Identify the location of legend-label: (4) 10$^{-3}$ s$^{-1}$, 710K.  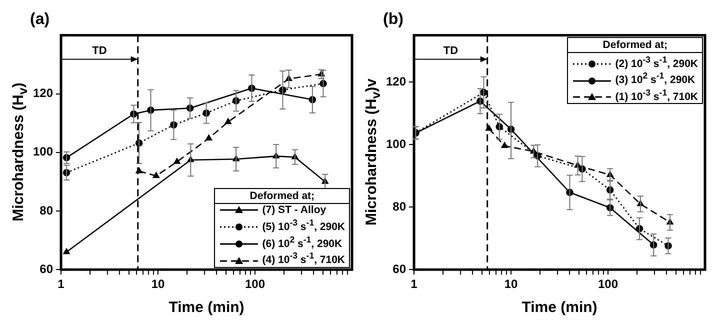
(303, 258).